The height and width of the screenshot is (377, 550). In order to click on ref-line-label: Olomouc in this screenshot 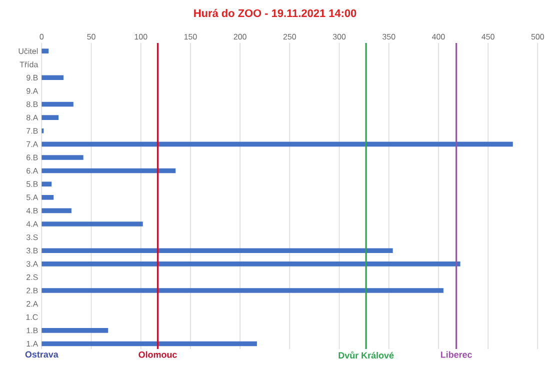, I will do `click(157, 354)`.